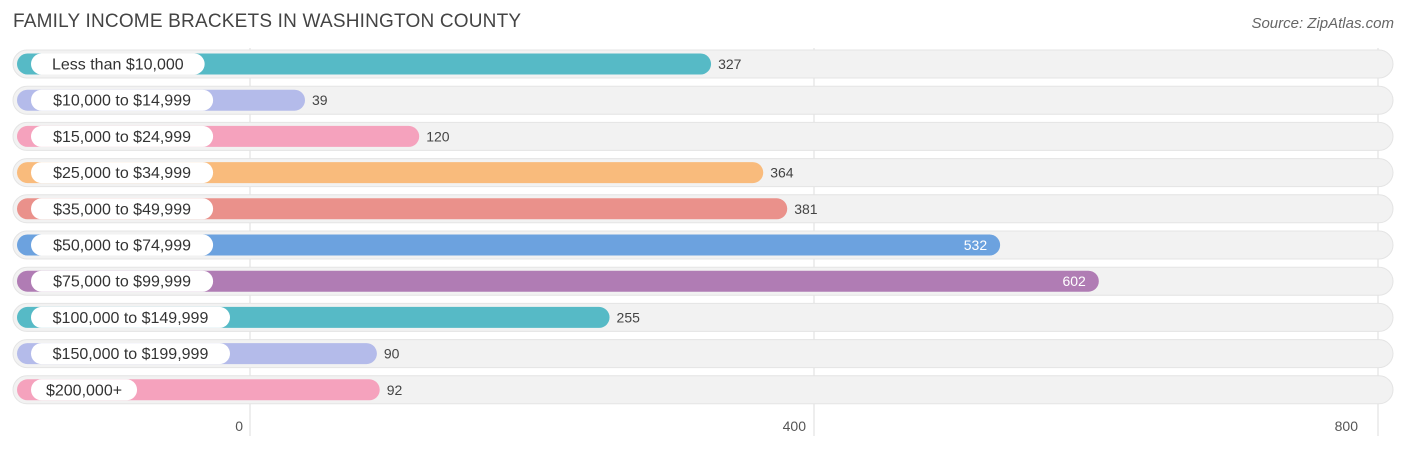  I want to click on category-label: $35,000 to $49,999, so click(122, 209).